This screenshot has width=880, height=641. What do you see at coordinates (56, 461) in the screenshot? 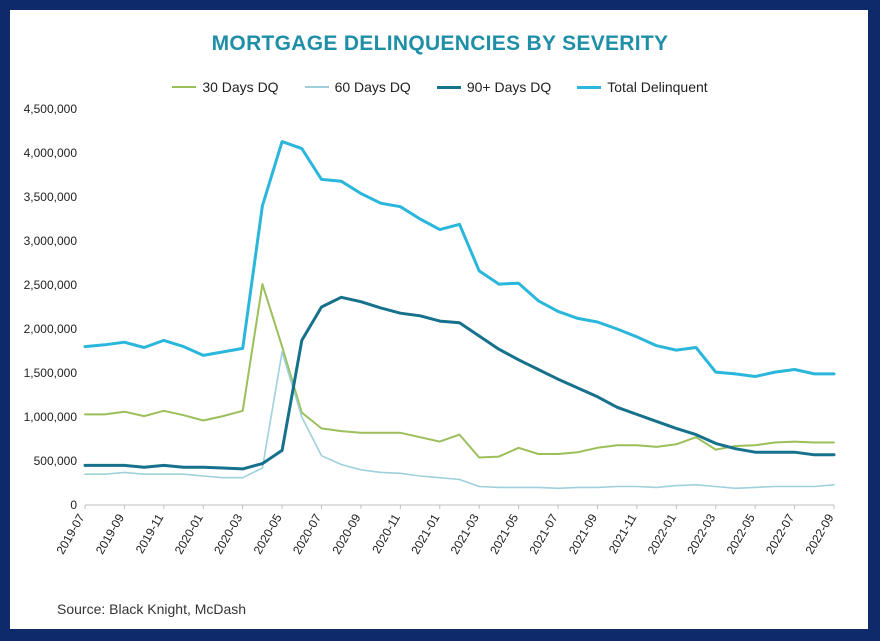
I see `y-tick-label: 500,000` at bounding box center [56, 461].